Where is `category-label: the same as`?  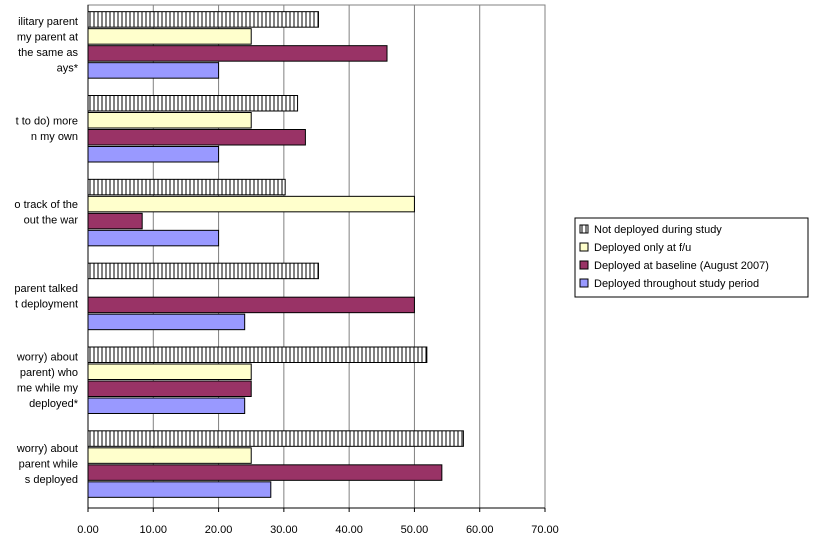
category-label: the same as is located at coordinates (48, 53).